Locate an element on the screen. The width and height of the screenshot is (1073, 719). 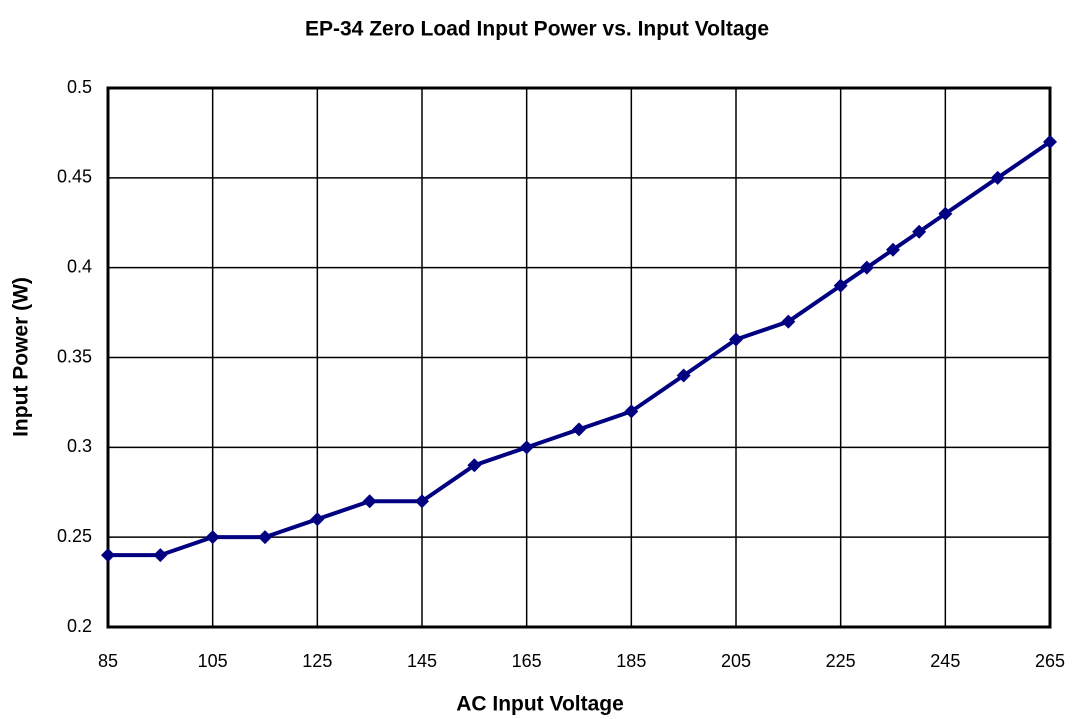
x-tick-label: 145 is located at coordinates (422, 661).